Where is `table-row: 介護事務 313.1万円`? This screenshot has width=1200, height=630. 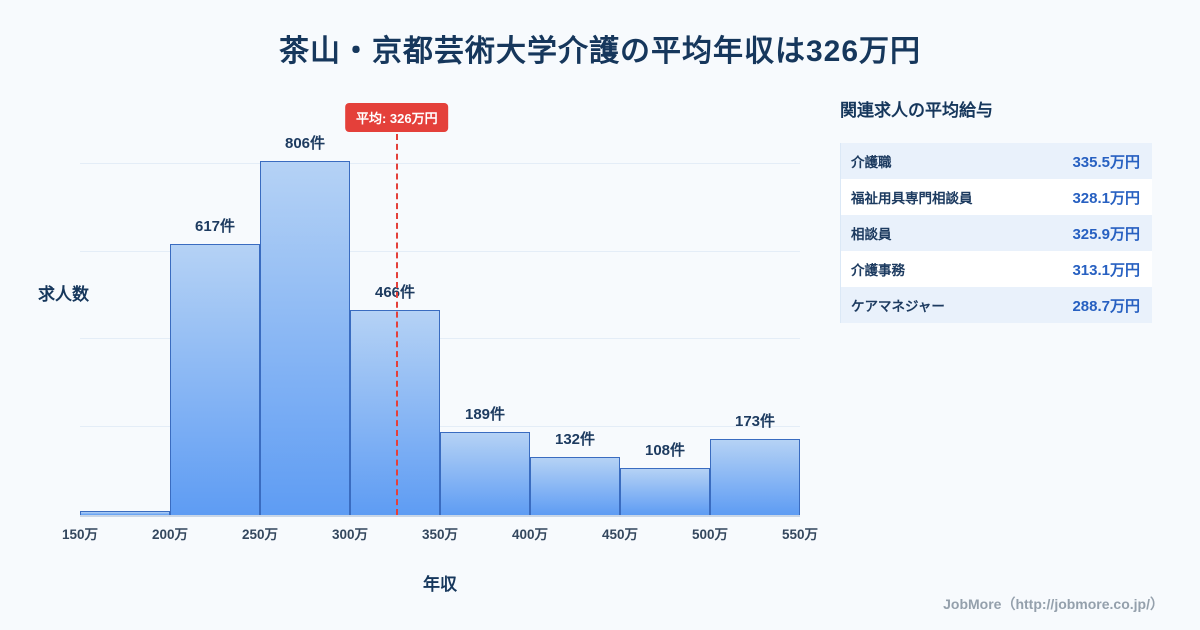 table-row: 介護事務 313.1万円 is located at coordinates (996, 269).